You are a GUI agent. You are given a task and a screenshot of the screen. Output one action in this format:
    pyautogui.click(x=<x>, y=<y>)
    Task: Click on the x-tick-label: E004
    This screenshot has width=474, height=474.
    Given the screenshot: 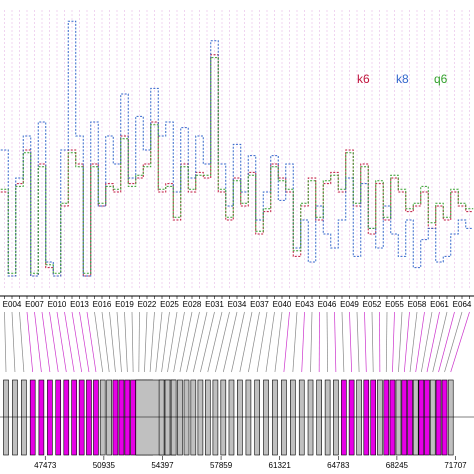 What is the action you would take?
    pyautogui.click(x=12, y=304)
    